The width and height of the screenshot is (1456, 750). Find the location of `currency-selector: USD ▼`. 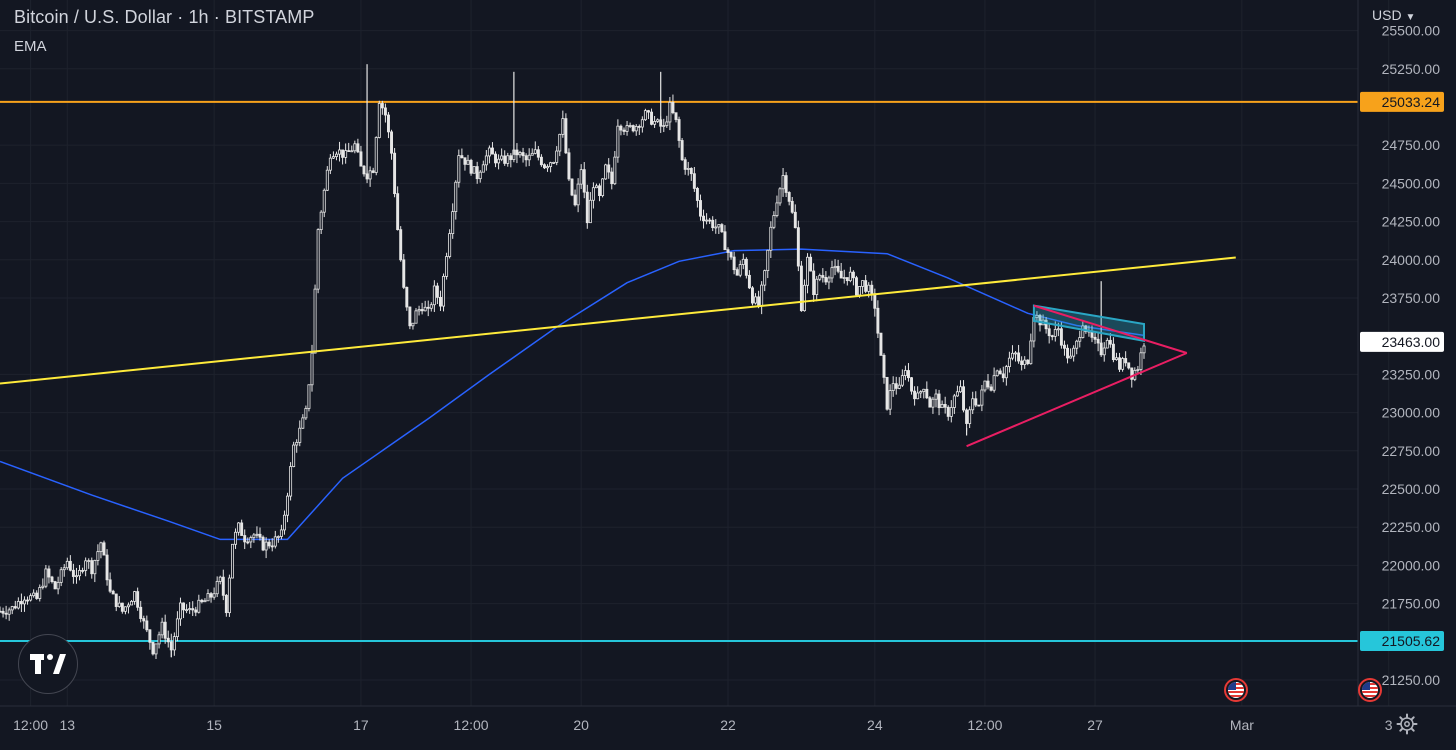

currency-selector: USD ▼ is located at coordinates (1393, 15).